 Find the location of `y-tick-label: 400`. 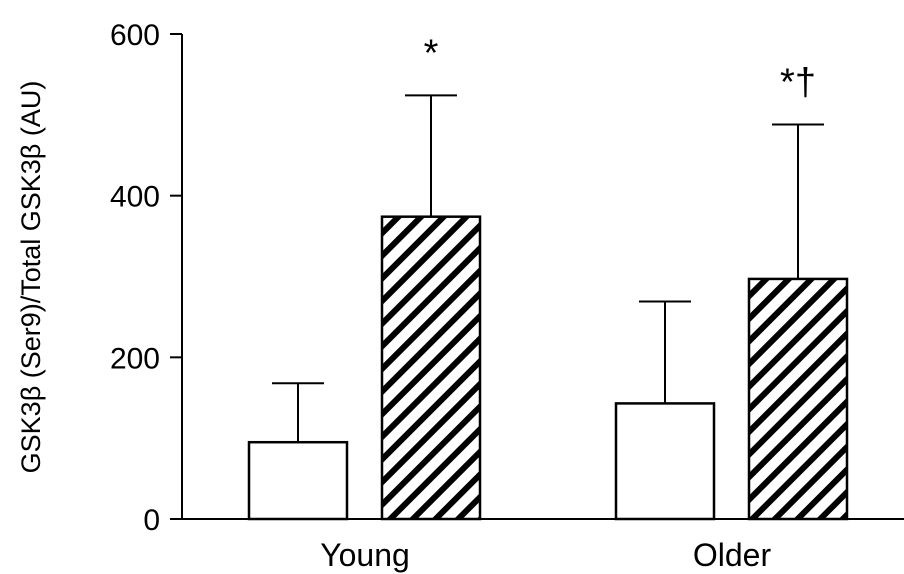

y-tick-label: 400 is located at coordinates (135, 197).